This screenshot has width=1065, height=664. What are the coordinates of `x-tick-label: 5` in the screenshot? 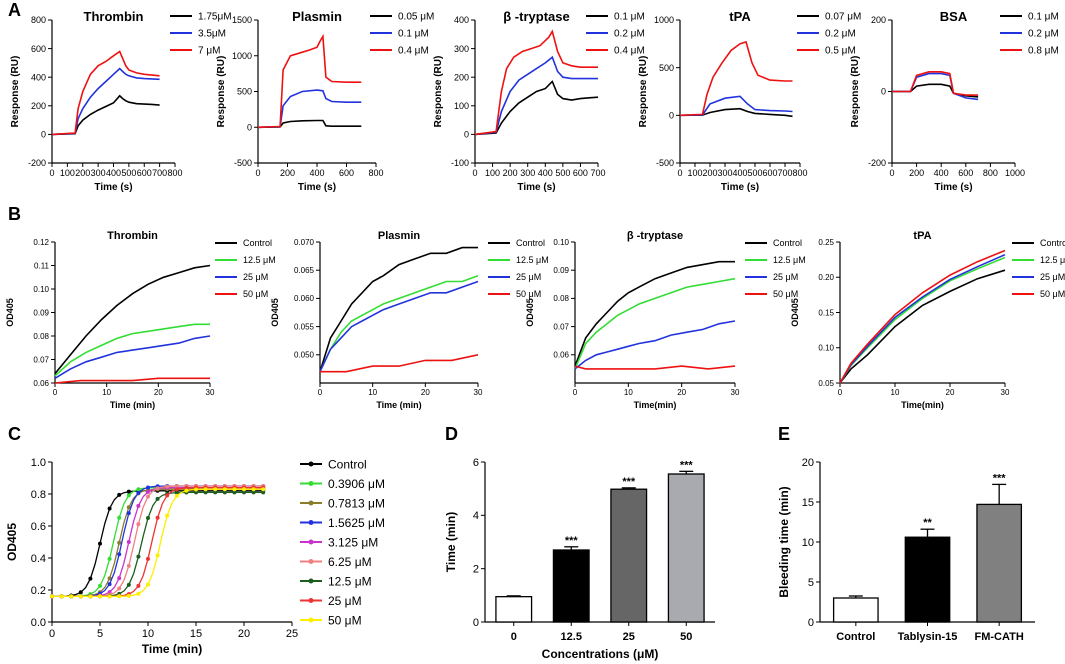 It's located at (100, 634).